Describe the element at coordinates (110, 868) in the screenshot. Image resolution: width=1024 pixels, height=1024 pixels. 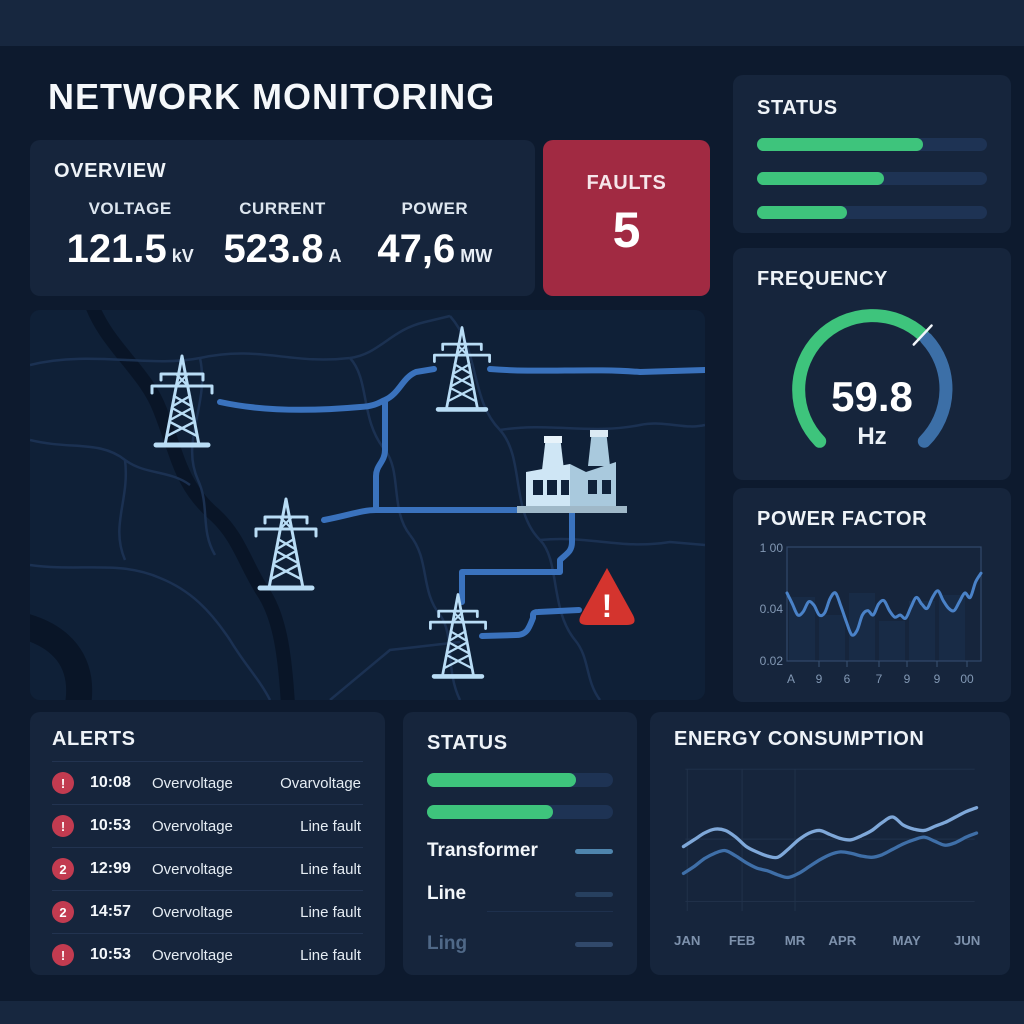
I see `alert-time: 12:99` at that location.